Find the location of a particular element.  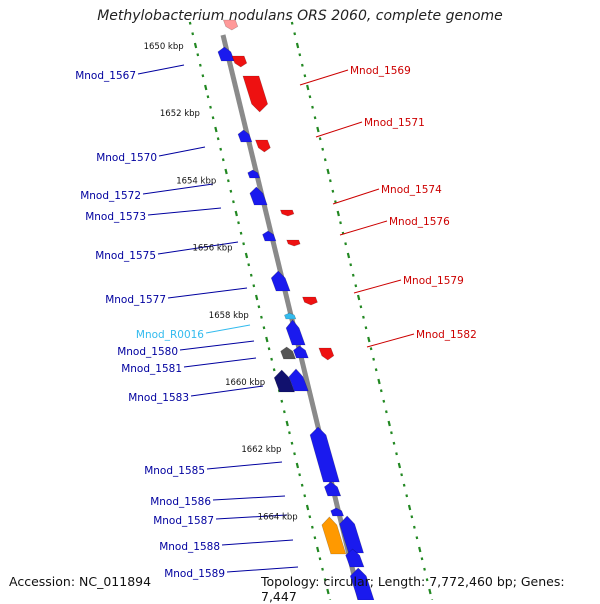

left-gene-label: Mnod_1588 is located at coordinates (189, 547).